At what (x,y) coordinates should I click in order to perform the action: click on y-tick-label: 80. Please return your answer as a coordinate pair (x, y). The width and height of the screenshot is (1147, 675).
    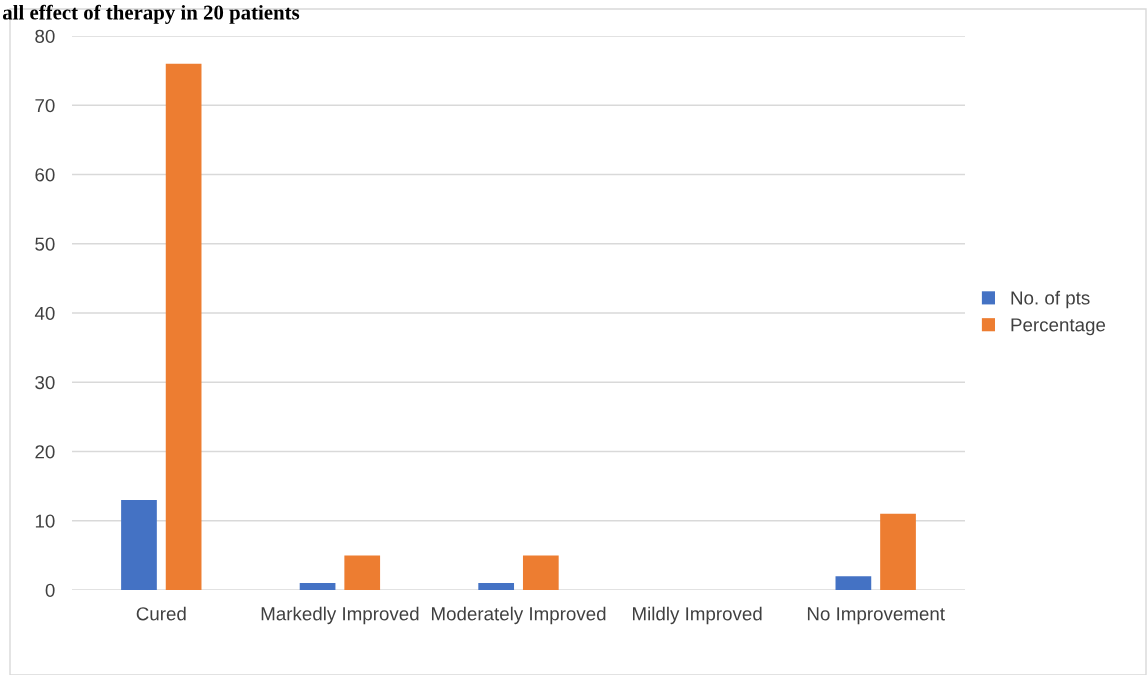
    Looking at the image, I should click on (45, 36).